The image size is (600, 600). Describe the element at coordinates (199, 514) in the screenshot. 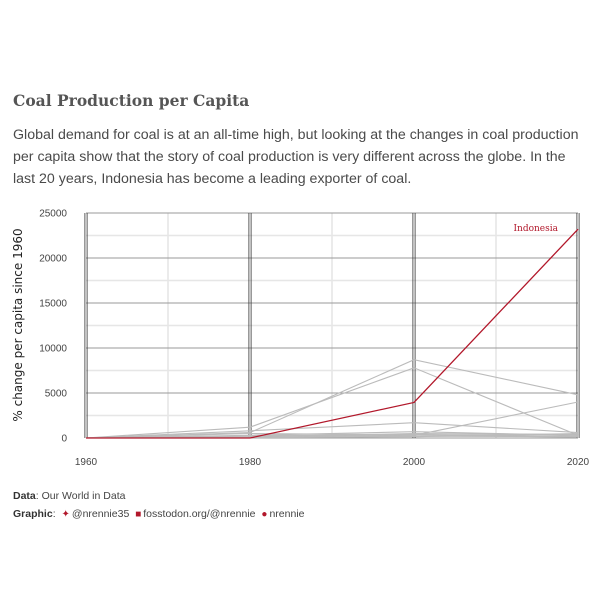

I see `mastodon-handle: fosstodon.org/@nrennie` at that location.